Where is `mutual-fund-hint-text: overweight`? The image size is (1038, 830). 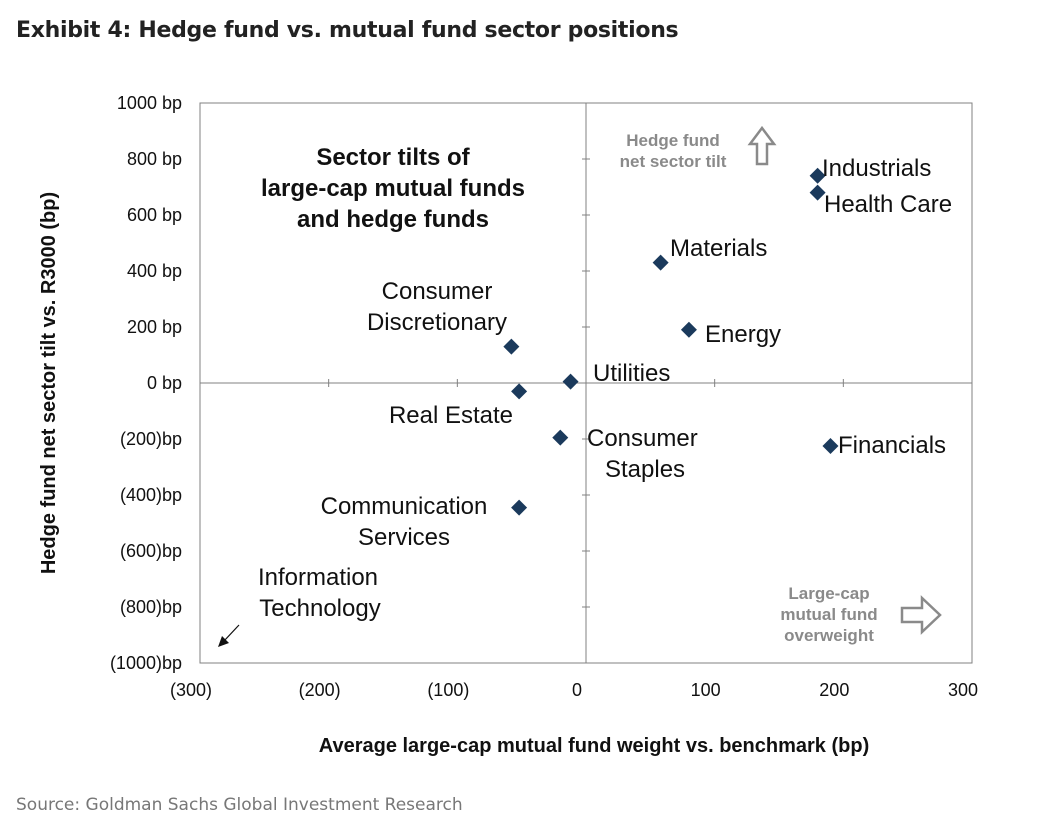
mutual-fund-hint-text: overweight is located at coordinates (829, 635).